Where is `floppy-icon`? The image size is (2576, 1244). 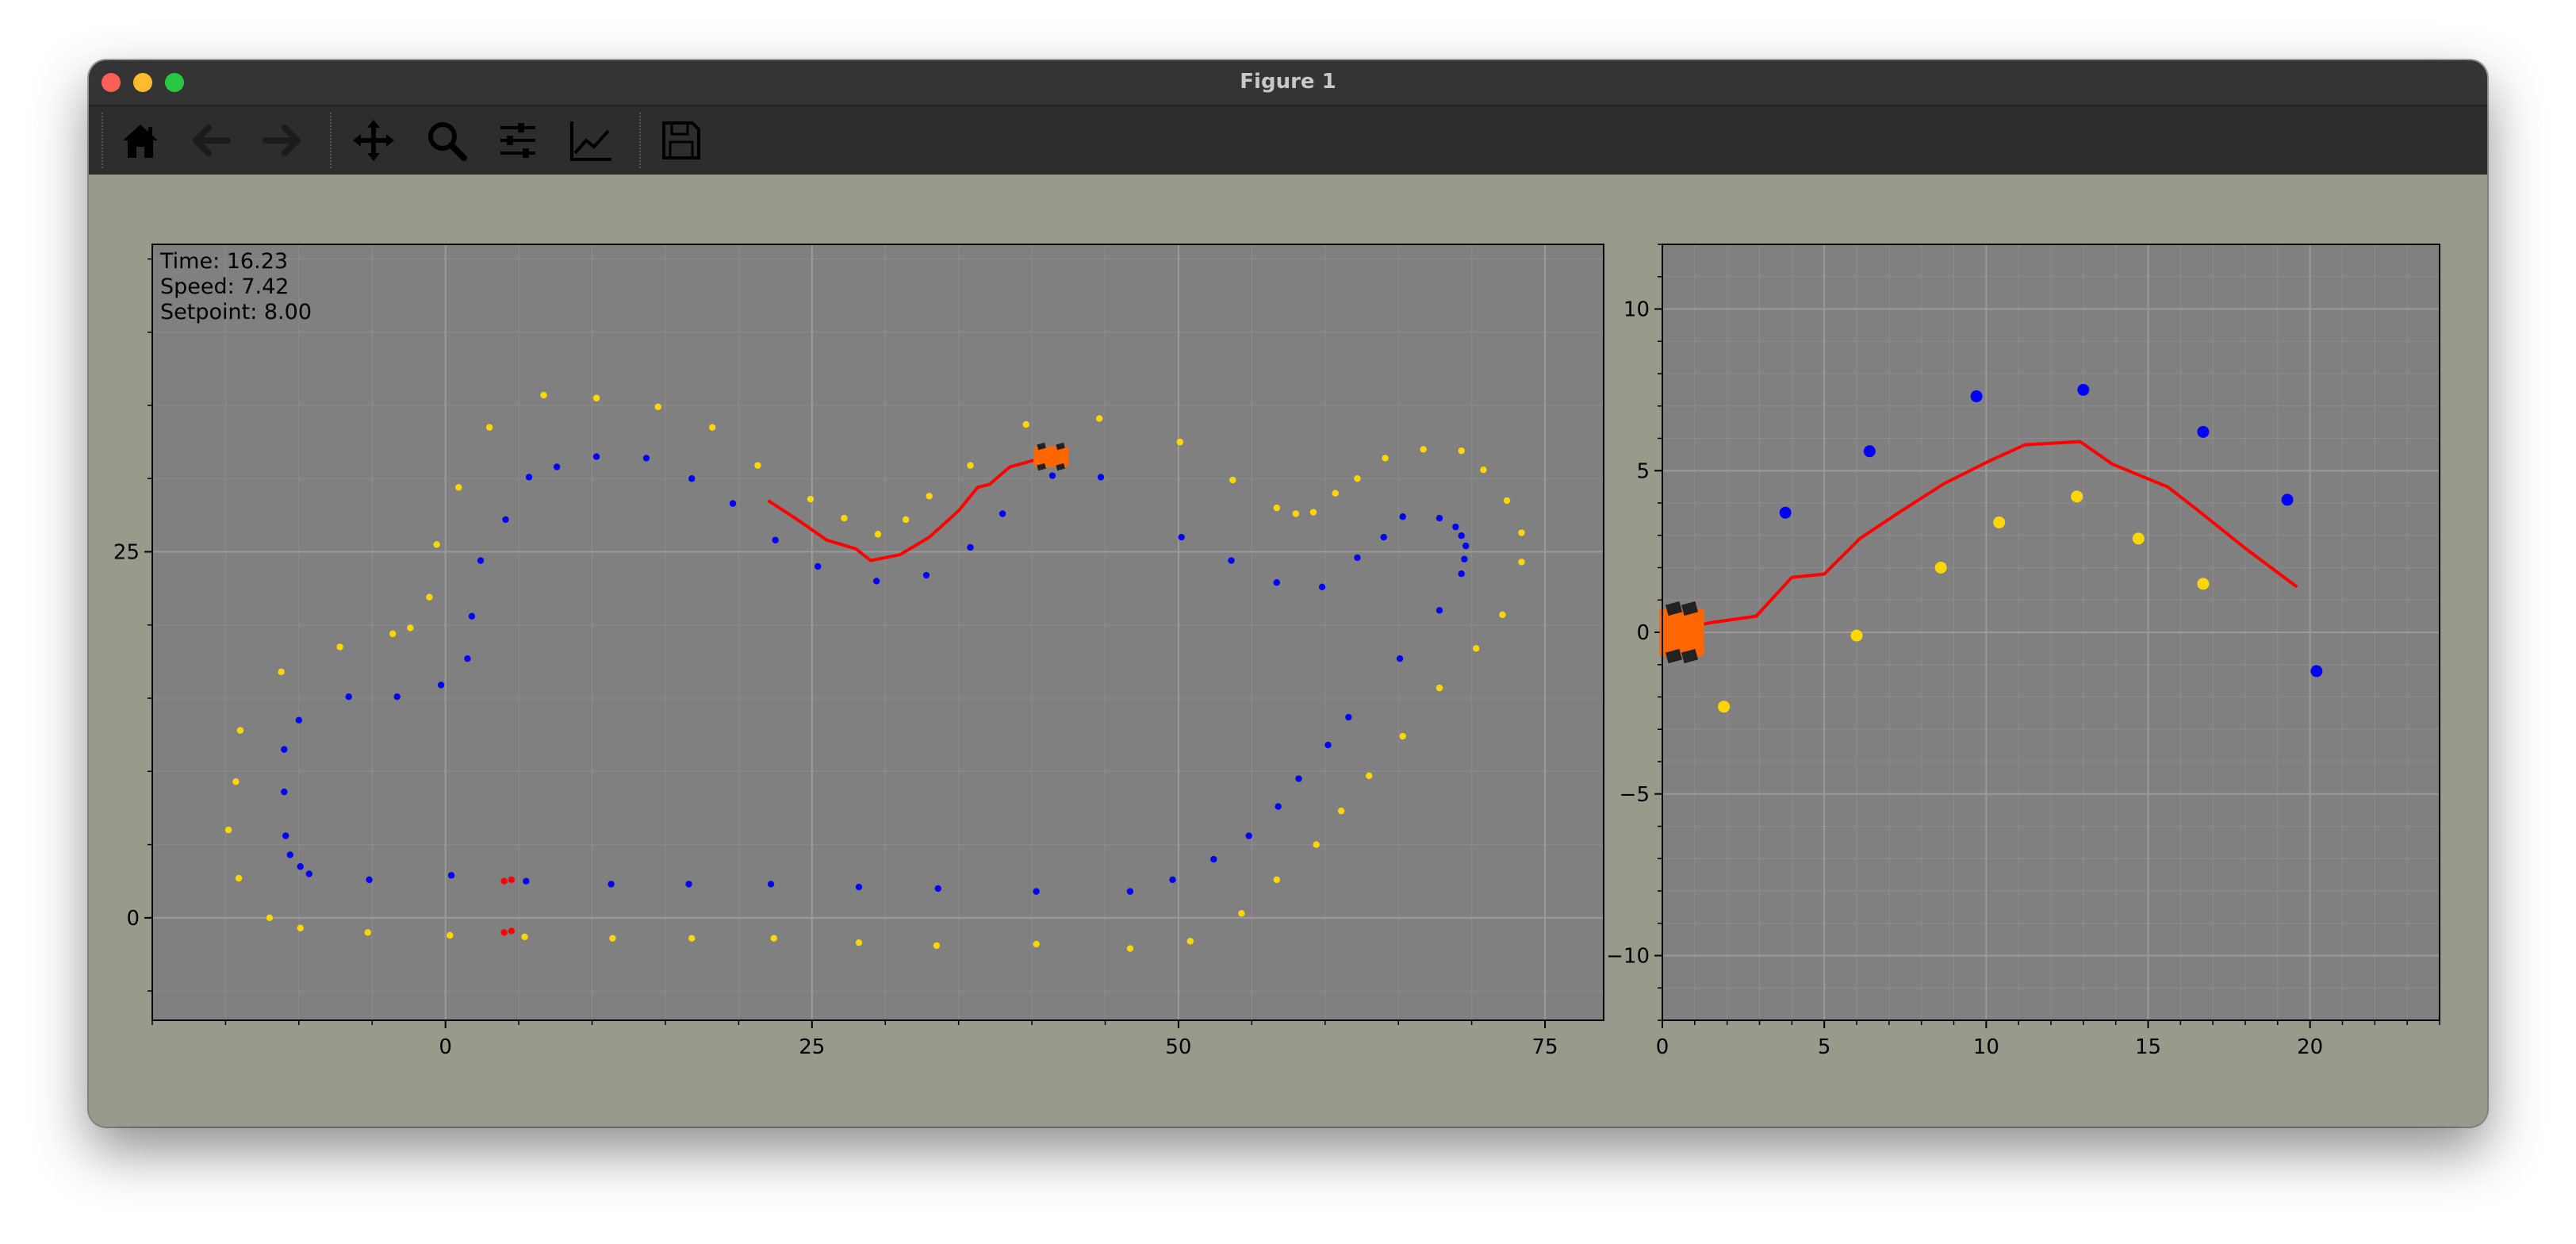 floppy-icon is located at coordinates (681, 140).